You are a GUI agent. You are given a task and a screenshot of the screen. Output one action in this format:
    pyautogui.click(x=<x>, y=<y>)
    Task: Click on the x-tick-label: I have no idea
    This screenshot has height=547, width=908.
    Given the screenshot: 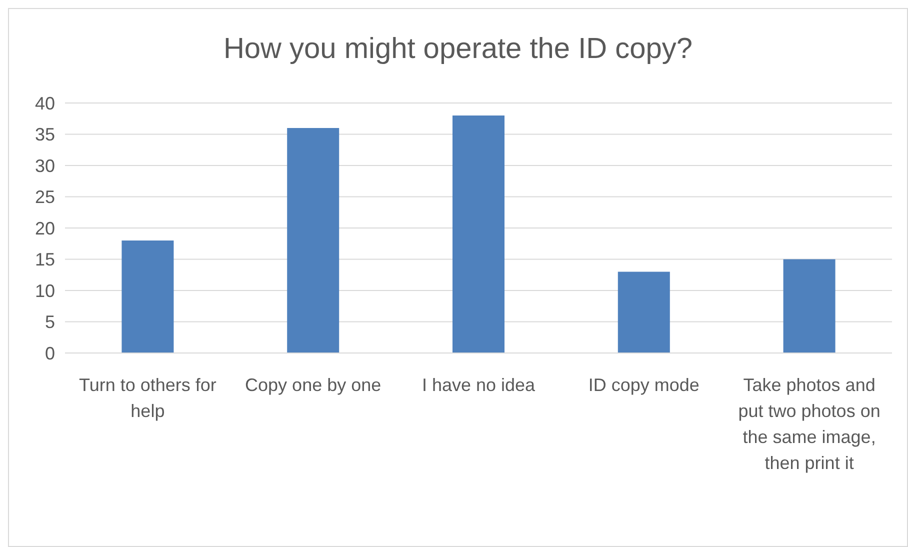 What is the action you would take?
    pyautogui.click(x=479, y=385)
    